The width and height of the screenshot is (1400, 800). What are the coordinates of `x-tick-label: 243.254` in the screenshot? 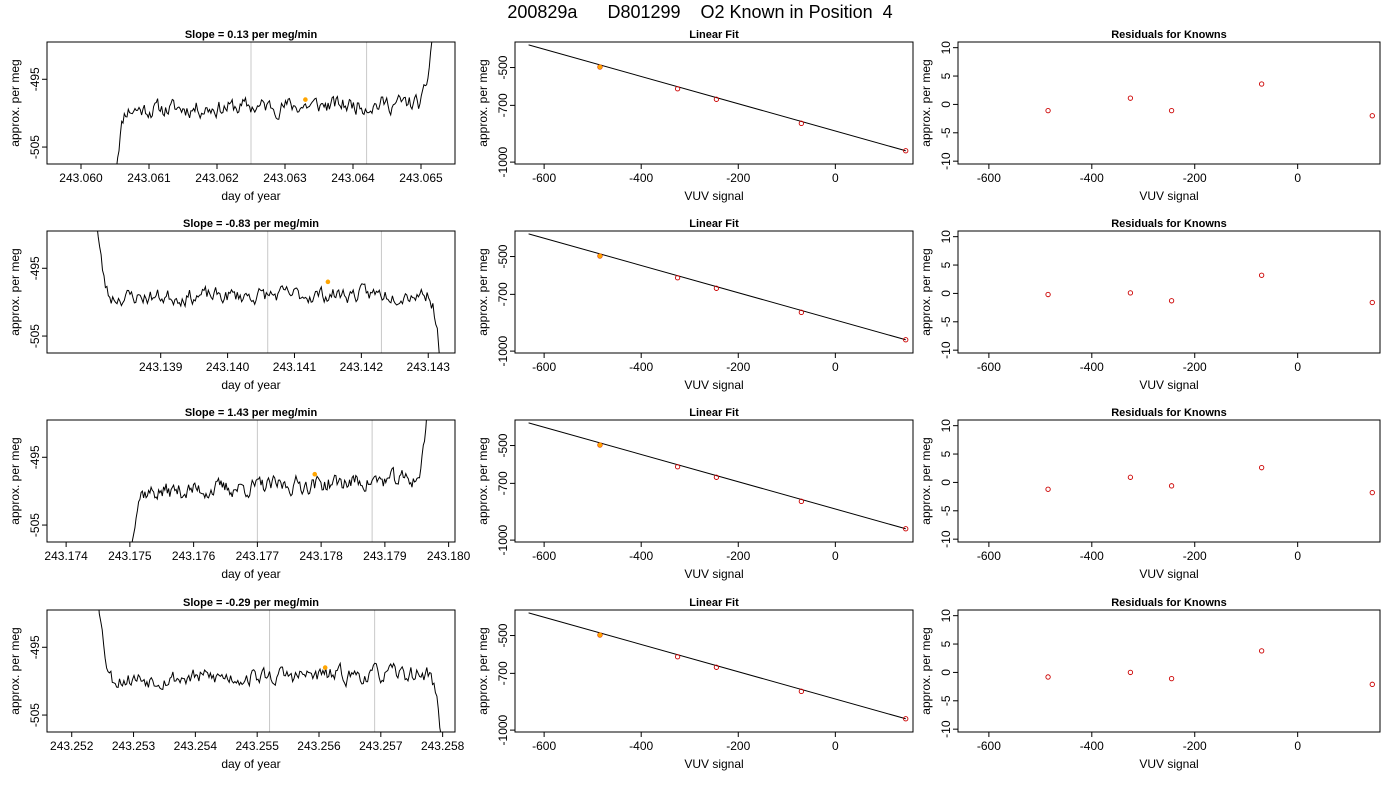 It's located at (196, 746).